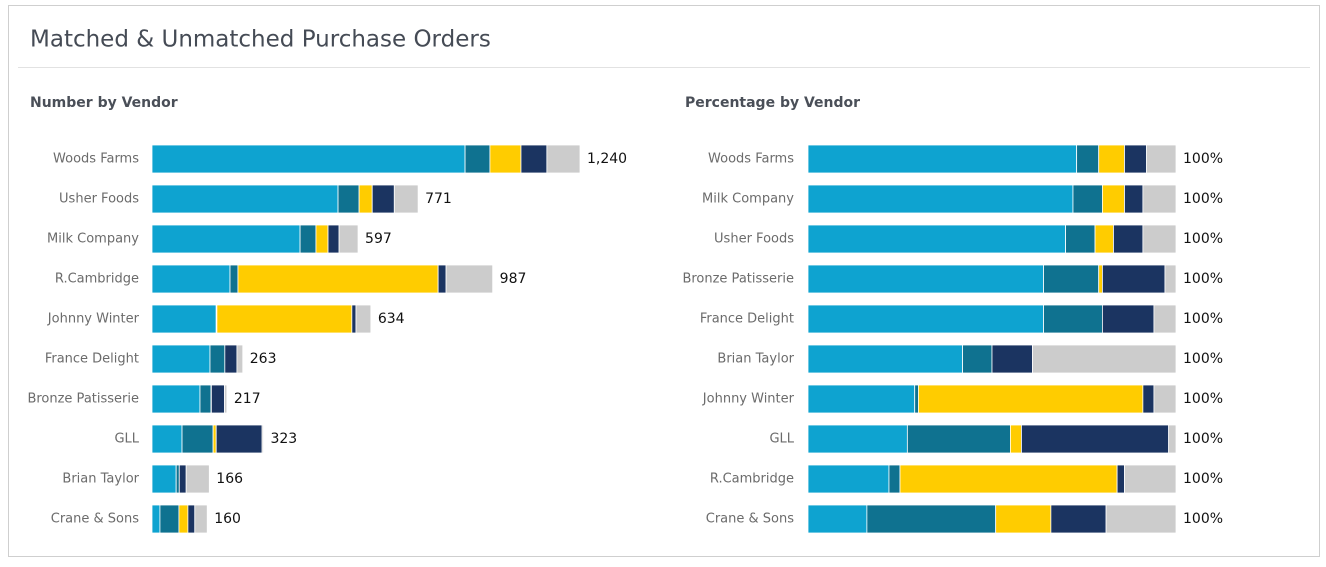  I want to click on total-label: 263, so click(263, 359).